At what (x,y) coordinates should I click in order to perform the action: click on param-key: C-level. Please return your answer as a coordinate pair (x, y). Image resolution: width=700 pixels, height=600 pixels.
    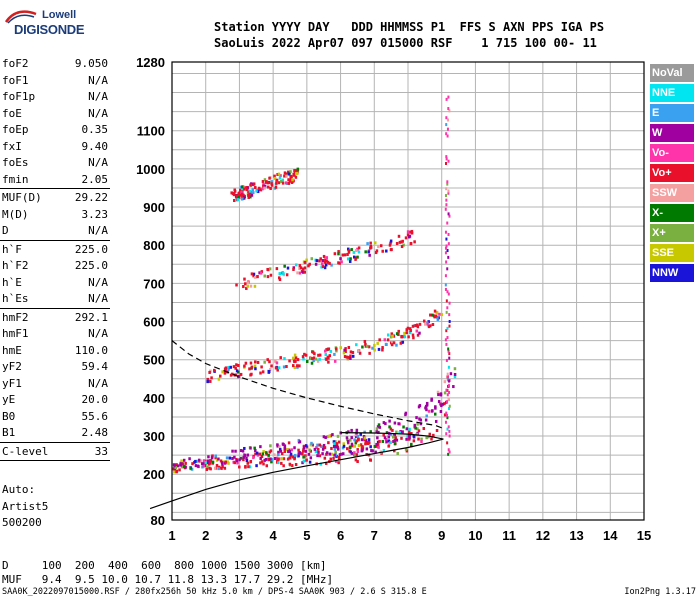
    Looking at the image, I should click on (25, 451).